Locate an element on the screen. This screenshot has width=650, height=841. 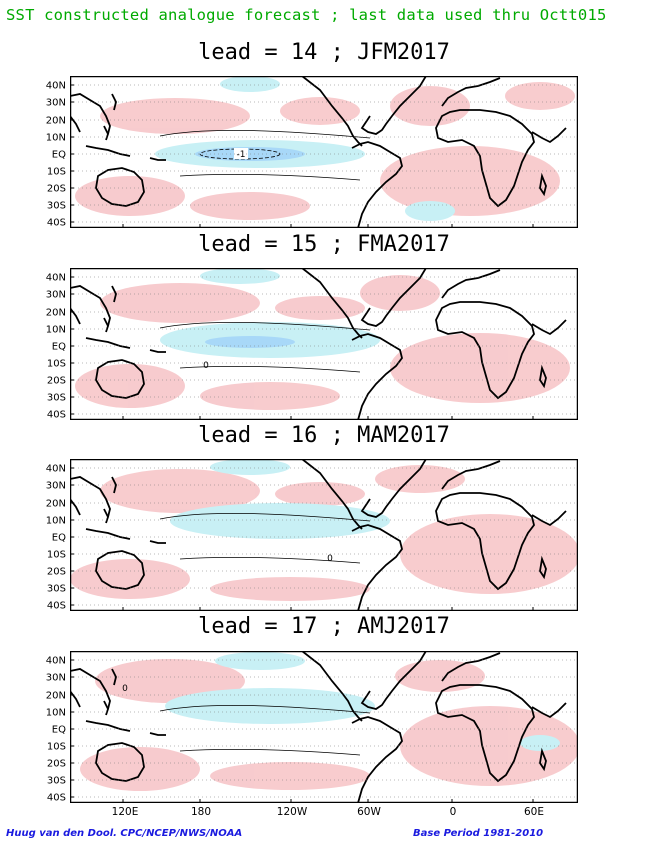
panel-title-4: lead = 17 ; AMJ2017 is located at coordinates (324, 626).